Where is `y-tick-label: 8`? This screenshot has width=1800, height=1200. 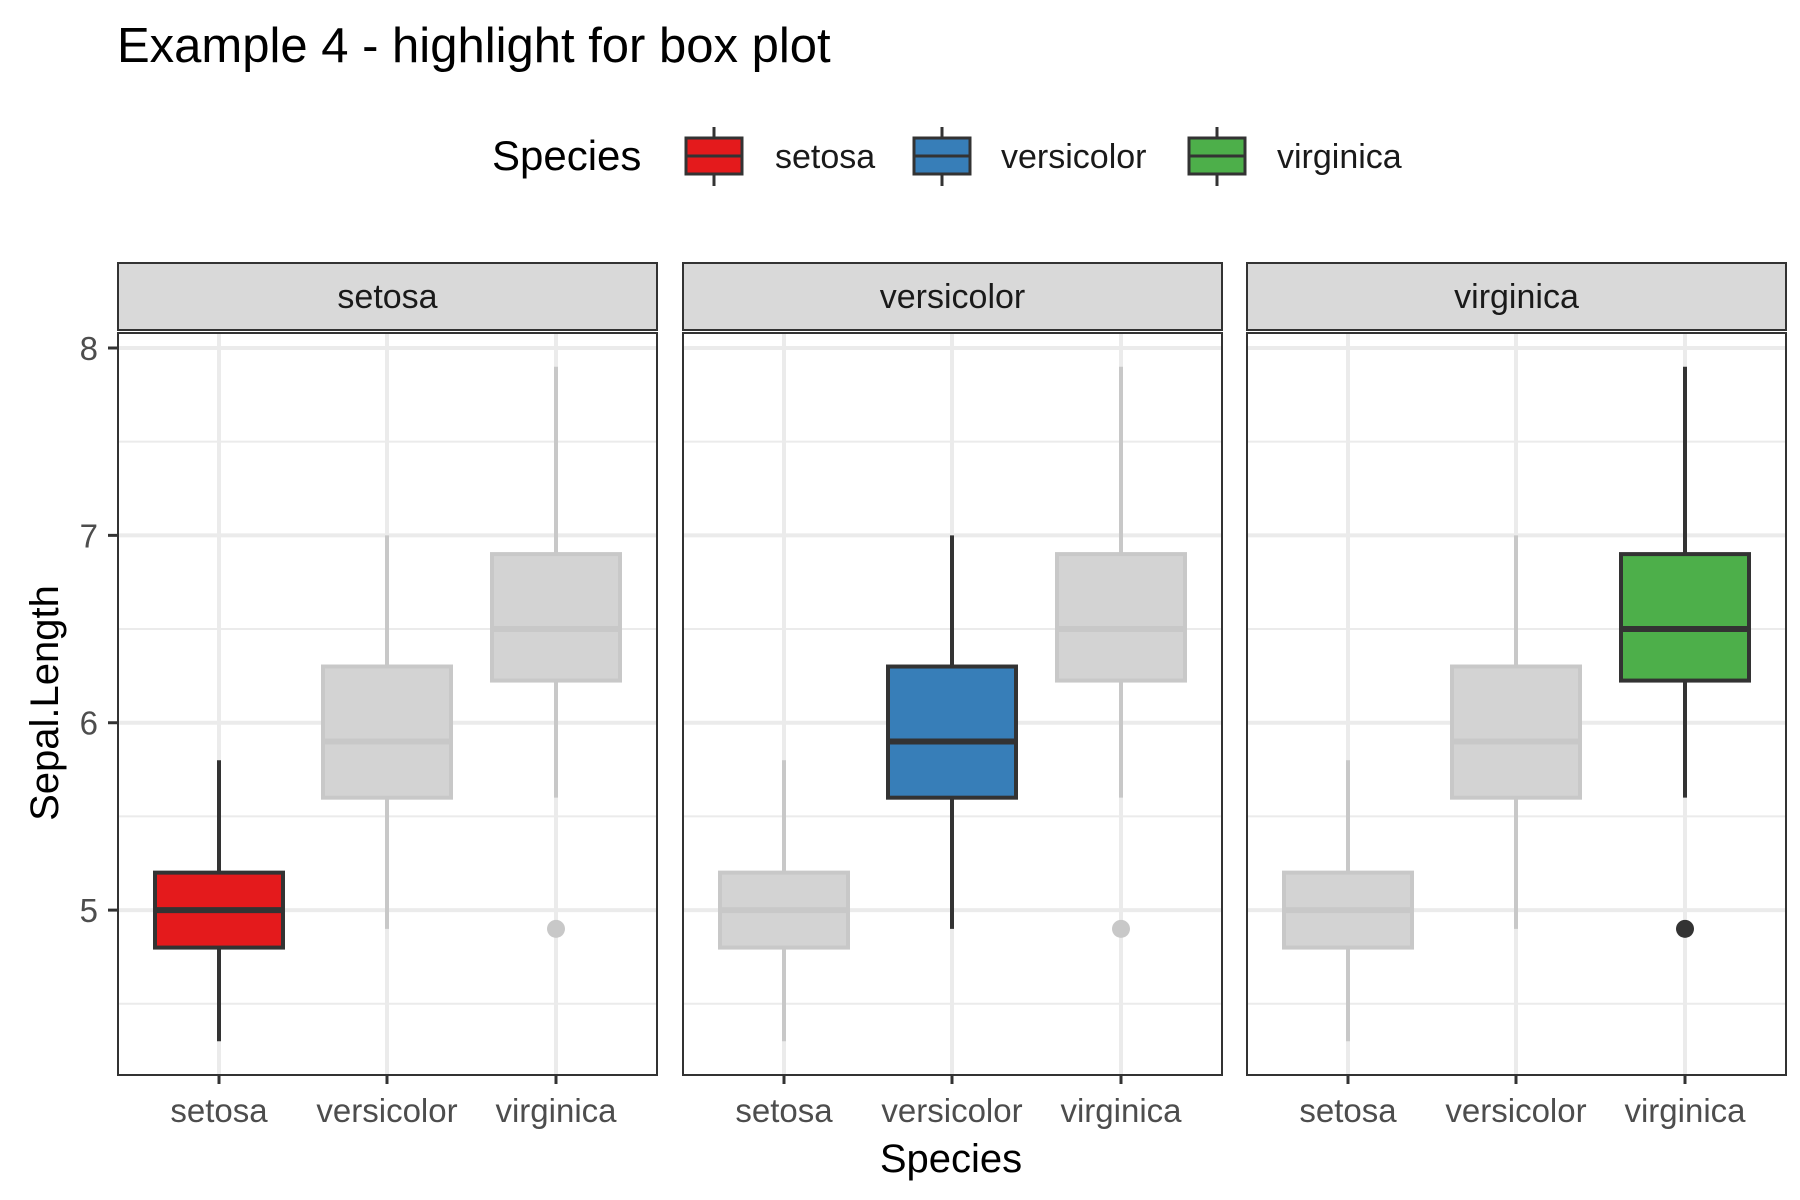 y-tick-label: 8 is located at coordinates (89, 348).